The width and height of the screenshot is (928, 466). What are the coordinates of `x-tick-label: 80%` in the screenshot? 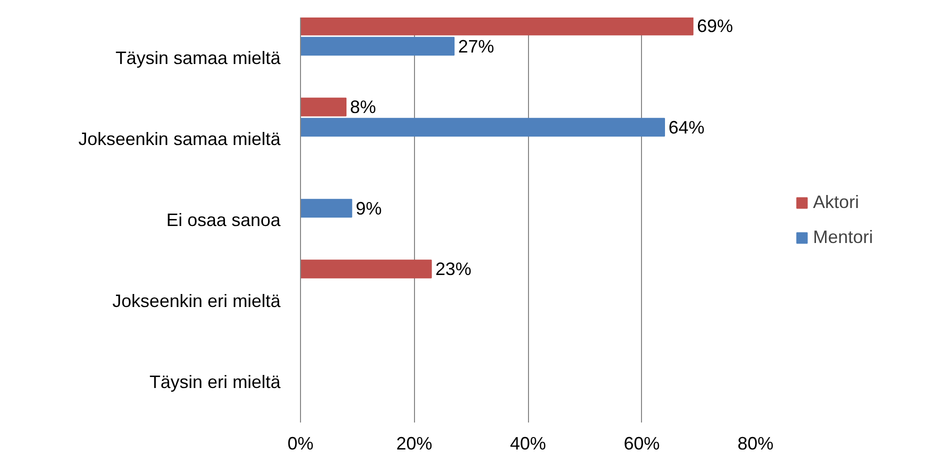 It's located at (755, 444).